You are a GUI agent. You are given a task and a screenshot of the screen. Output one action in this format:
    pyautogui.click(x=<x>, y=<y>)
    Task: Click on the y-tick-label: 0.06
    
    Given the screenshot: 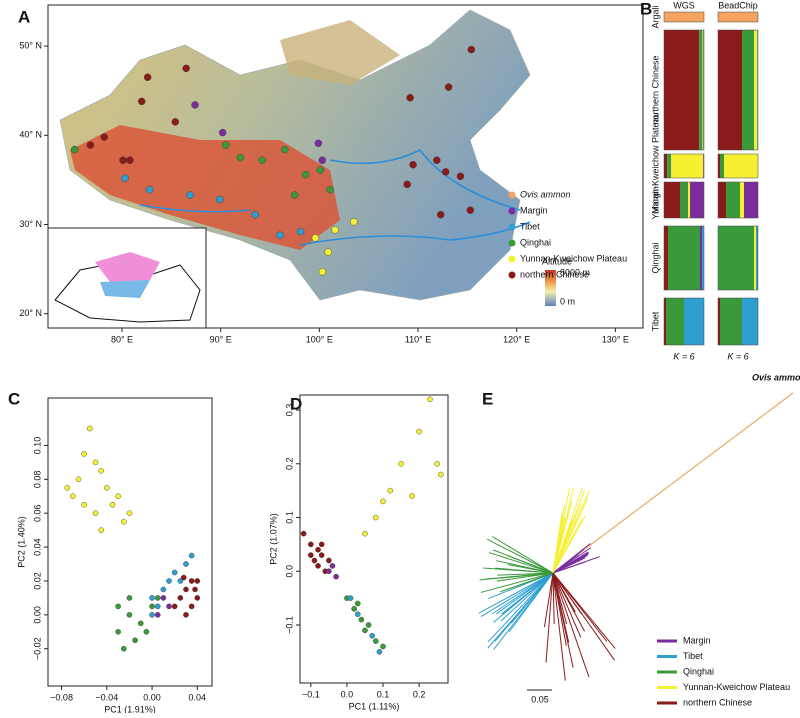 What is the action you would take?
    pyautogui.click(x=37, y=513)
    